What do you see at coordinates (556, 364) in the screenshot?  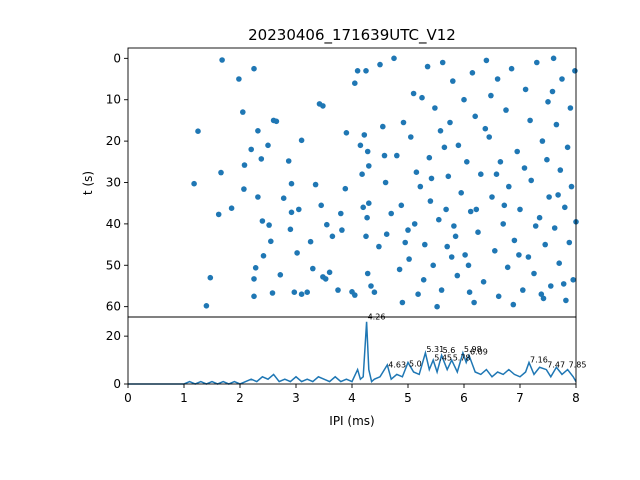 I see `peak-label: 7.47` at bounding box center [556, 364].